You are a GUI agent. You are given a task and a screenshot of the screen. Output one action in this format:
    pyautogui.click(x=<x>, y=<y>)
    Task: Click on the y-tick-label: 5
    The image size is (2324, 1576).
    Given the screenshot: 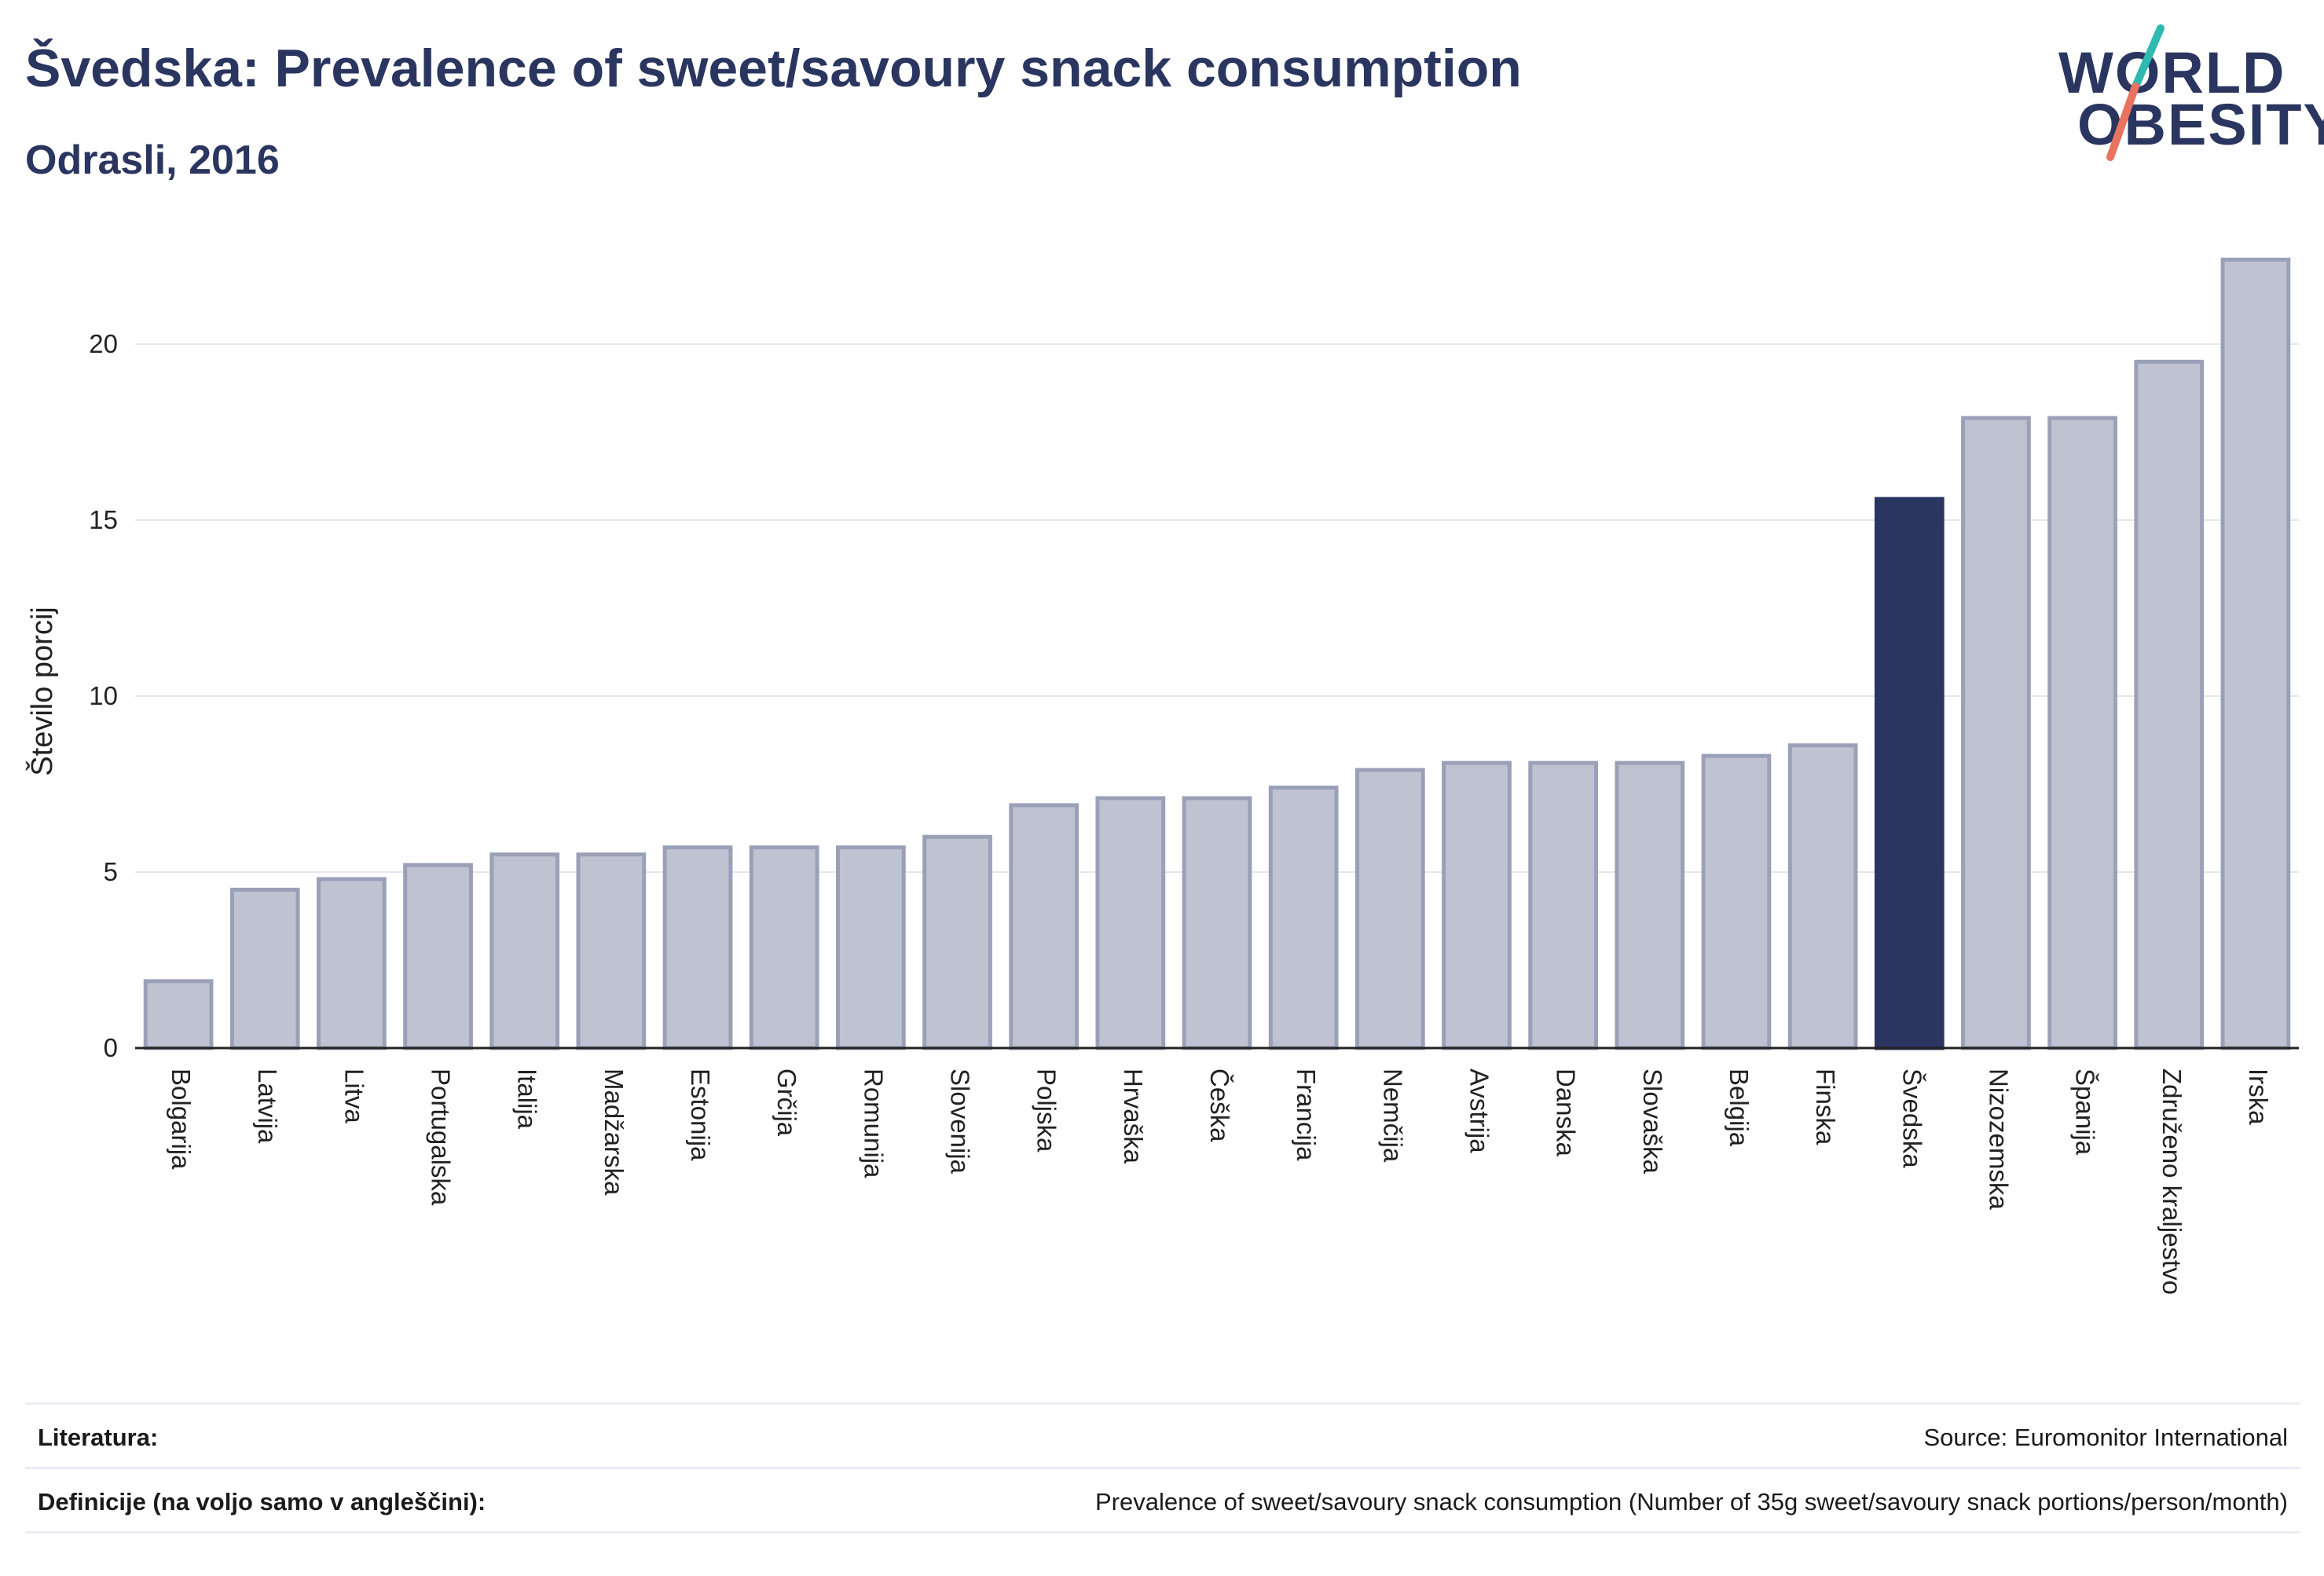 What is the action you would take?
    pyautogui.click(x=111, y=871)
    